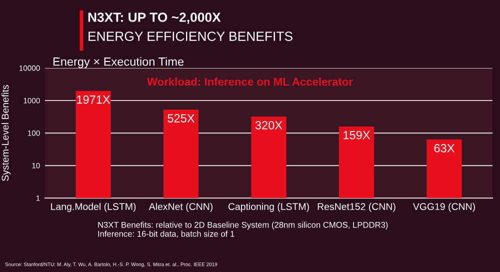 The width and height of the screenshot is (500, 272). I want to click on x-tick-label: Captioning (LSTM), so click(268, 207).